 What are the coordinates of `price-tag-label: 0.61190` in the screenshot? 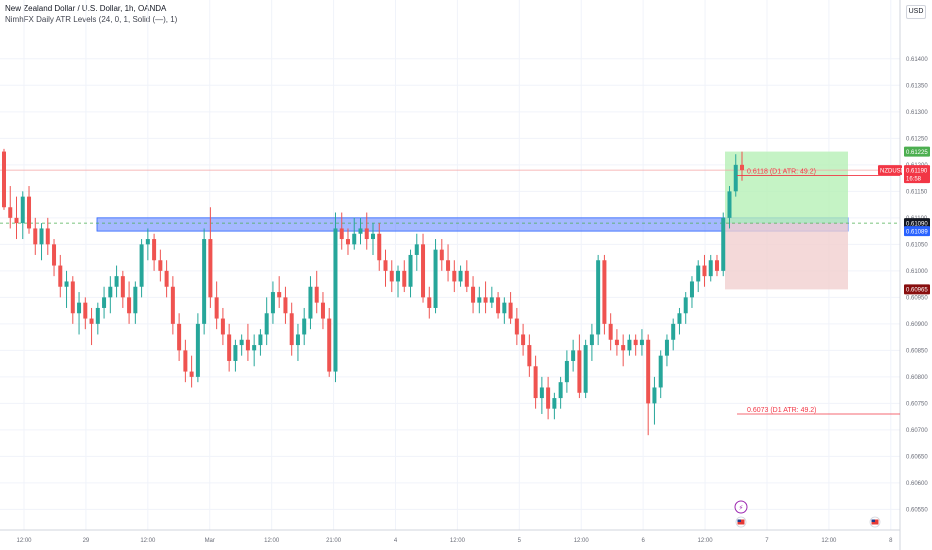 It's located at (917, 171).